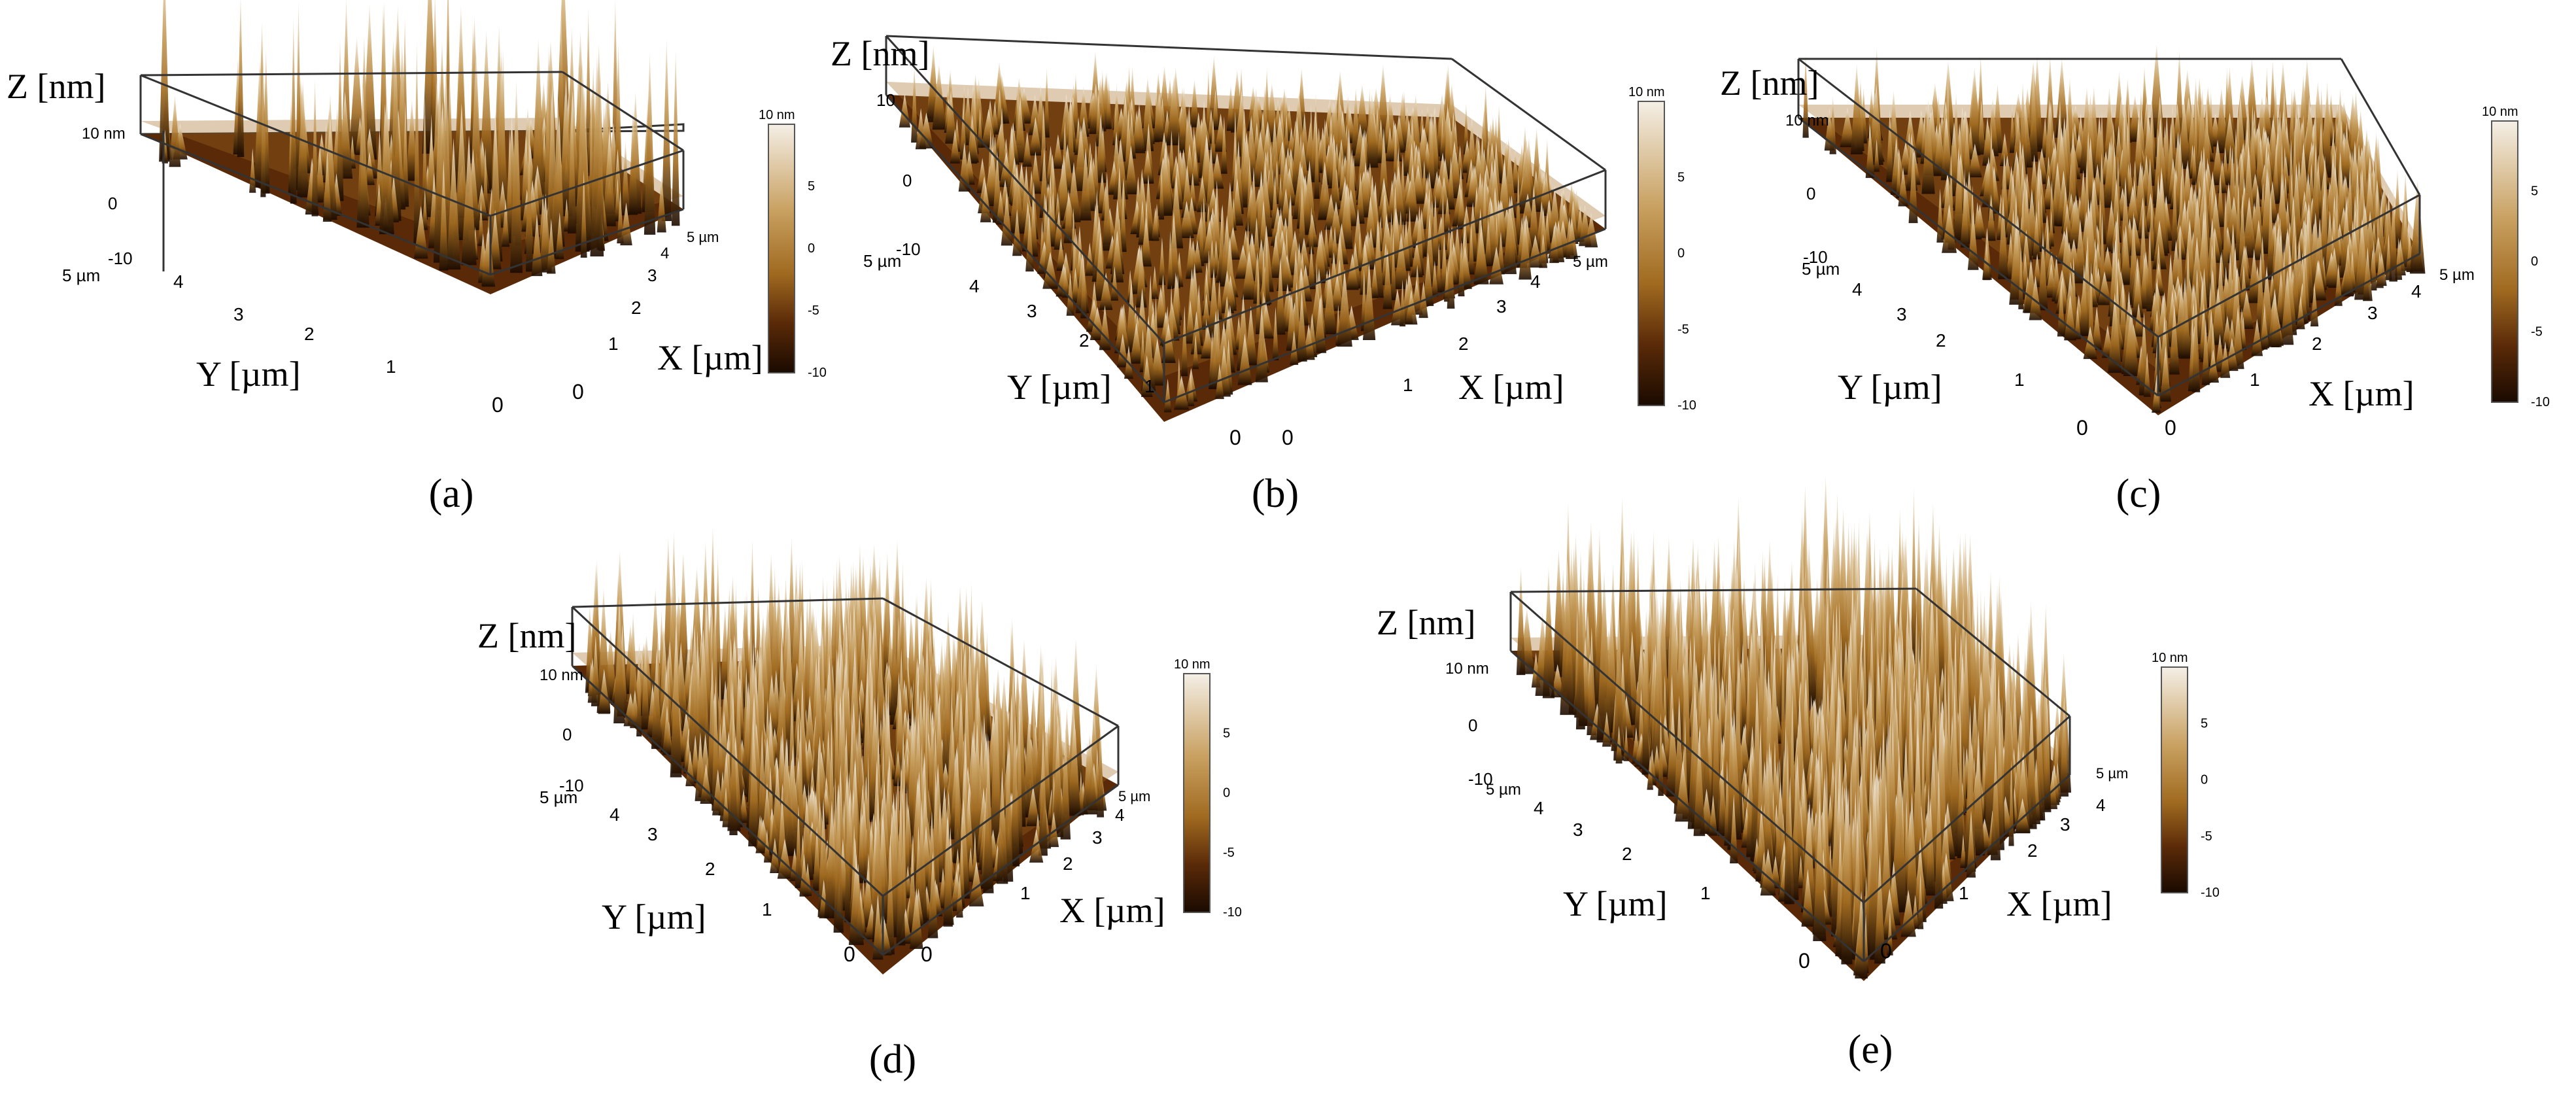 The width and height of the screenshot is (2576, 1104). Describe the element at coordinates (1276, 494) in the screenshot. I see `caption: (b)` at that location.